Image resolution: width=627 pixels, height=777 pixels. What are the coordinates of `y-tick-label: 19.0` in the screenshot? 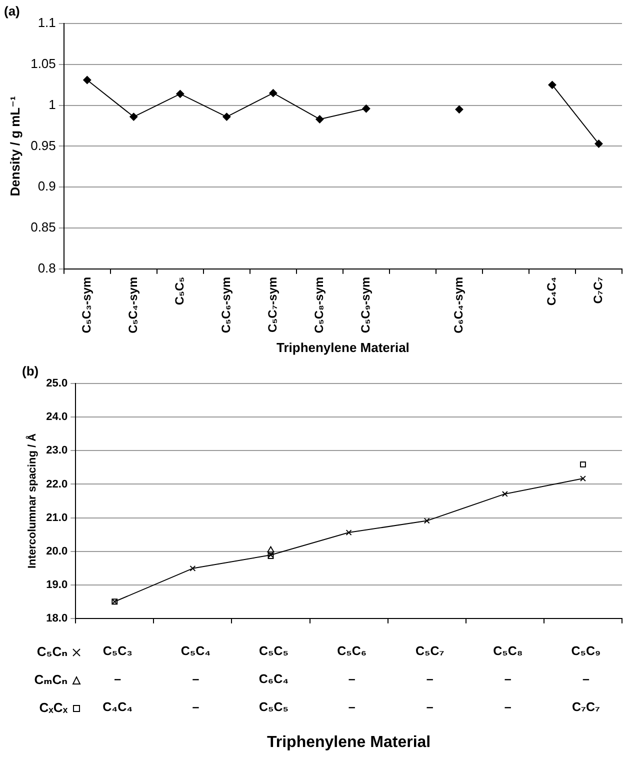 It's located at (57, 584).